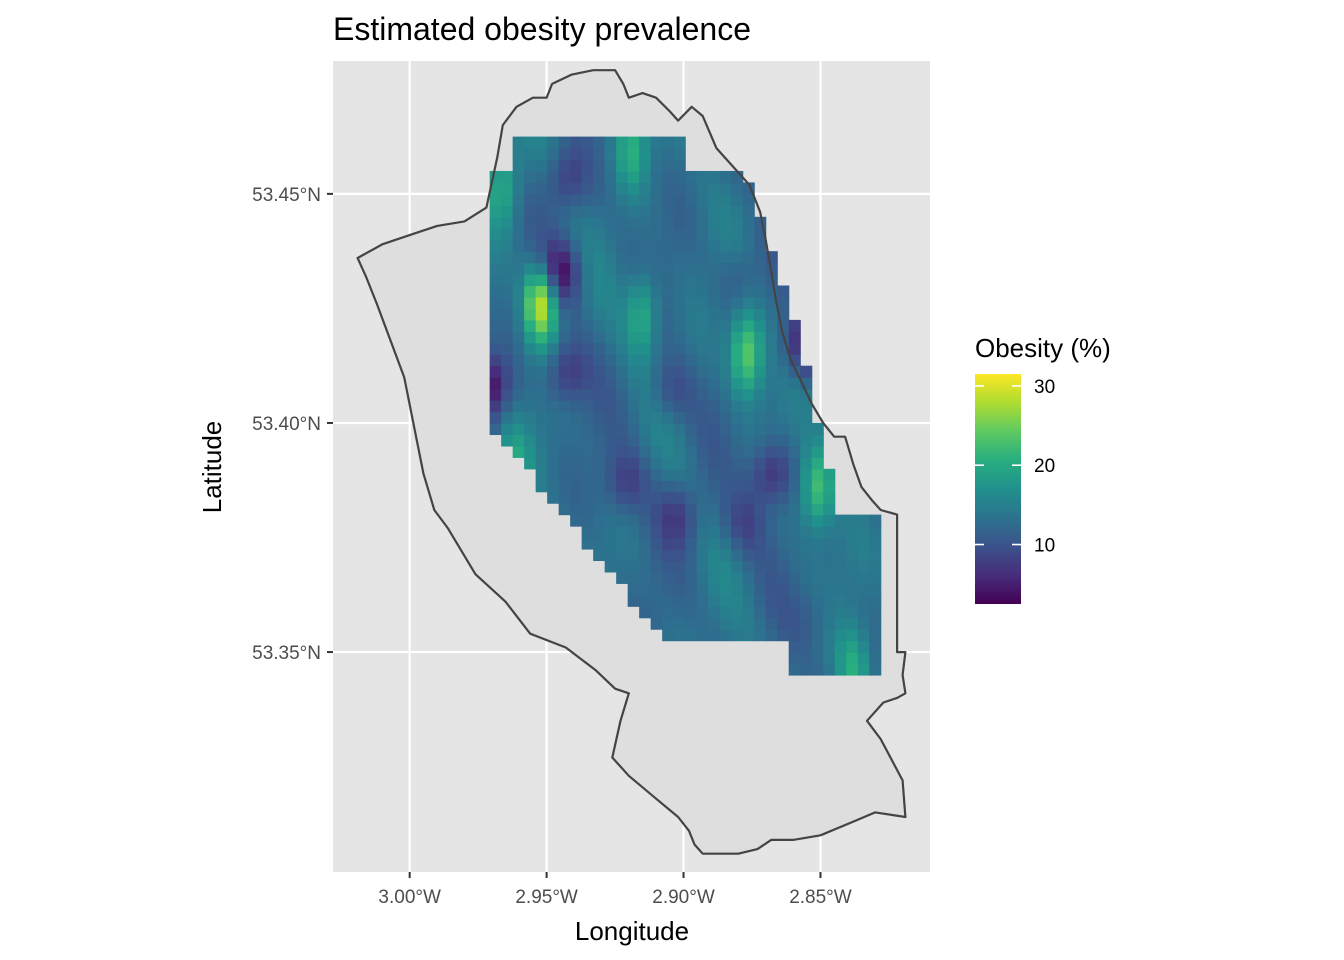 The image size is (1344, 960). I want to click on y-tick-label-1: 53.40°N, so click(286, 424).